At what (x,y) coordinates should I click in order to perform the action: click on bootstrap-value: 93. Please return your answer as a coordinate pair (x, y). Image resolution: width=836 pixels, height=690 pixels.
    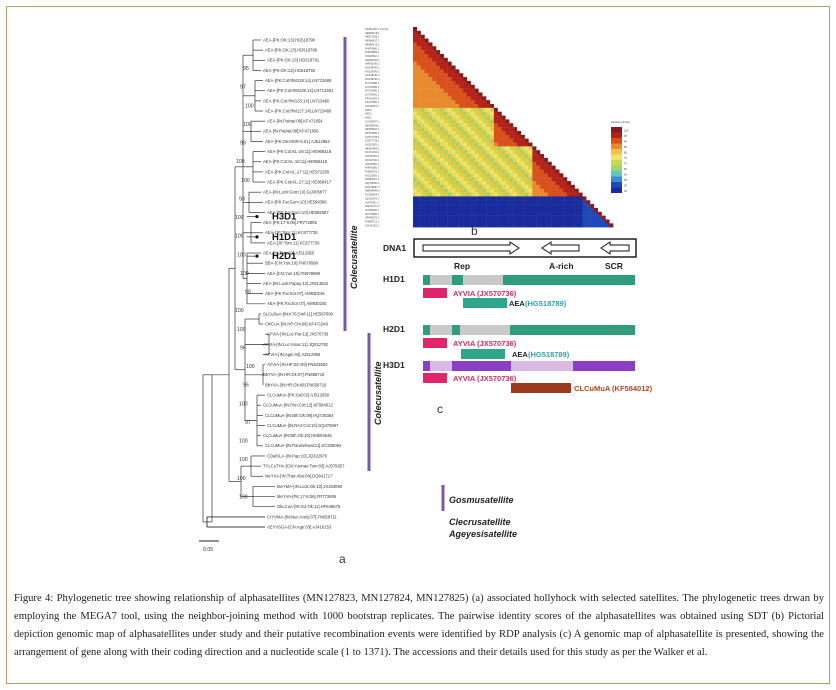
    Looking at the image, I should click on (242, 199).